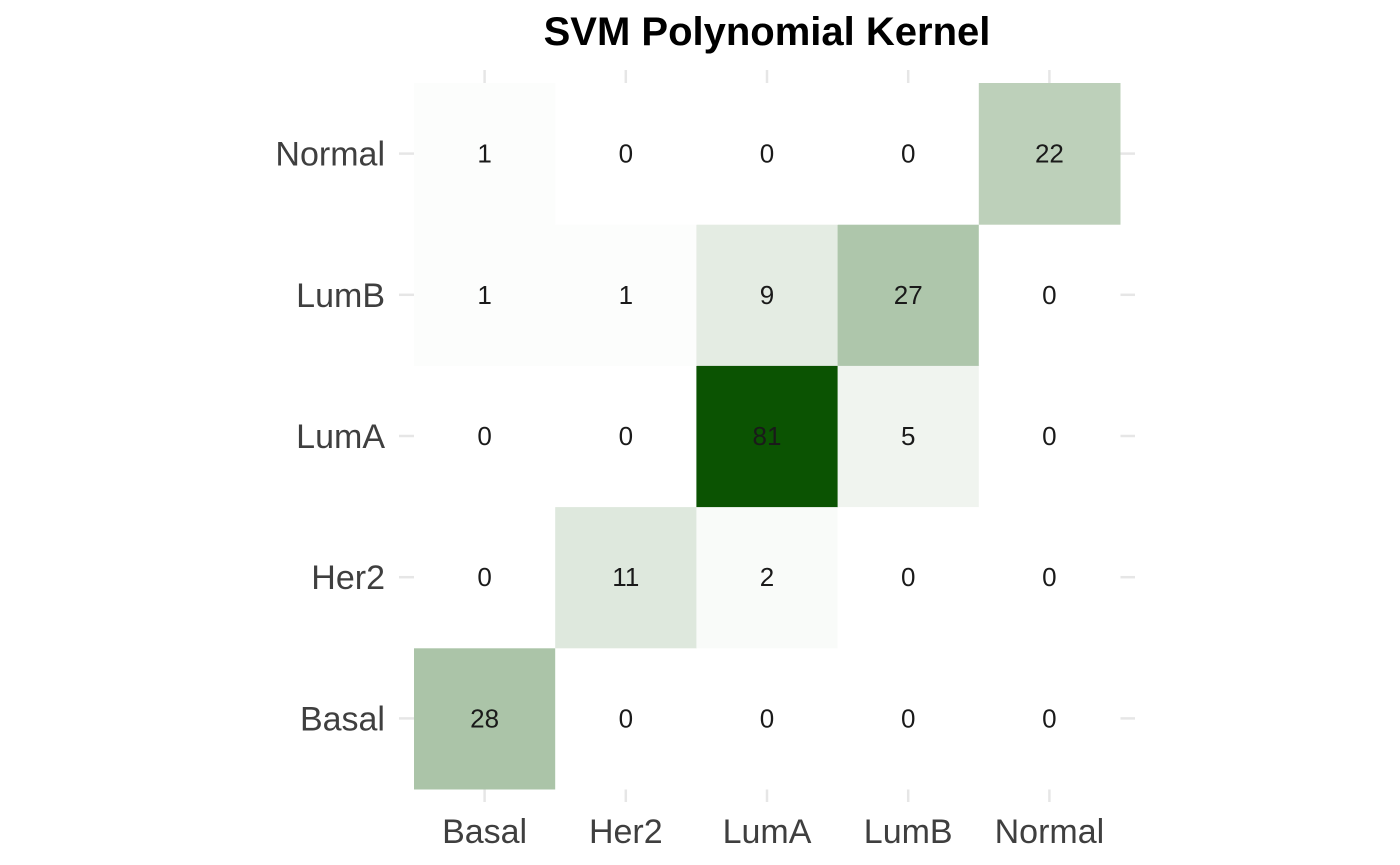 This screenshot has height=865, width=1400. I want to click on heatmap-cell-normal-her2, so click(626, 154).